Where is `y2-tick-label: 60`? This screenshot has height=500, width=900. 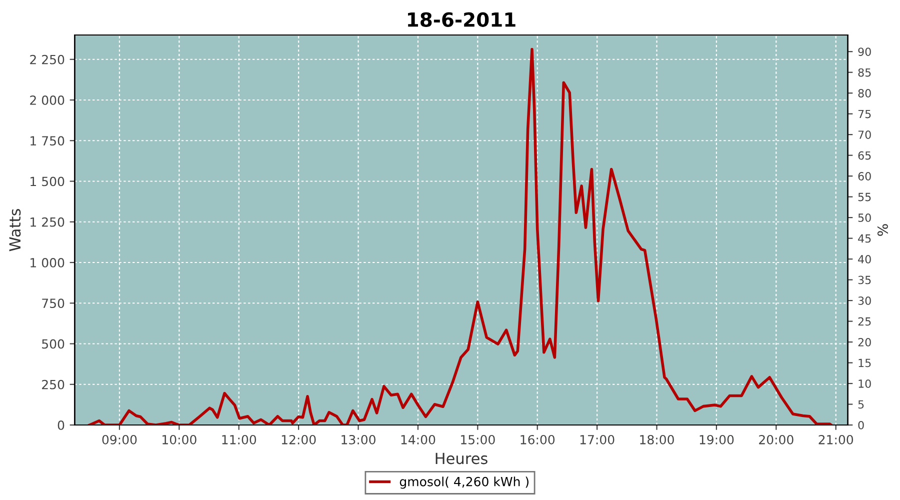
y2-tick-label: 60 is located at coordinates (864, 176).